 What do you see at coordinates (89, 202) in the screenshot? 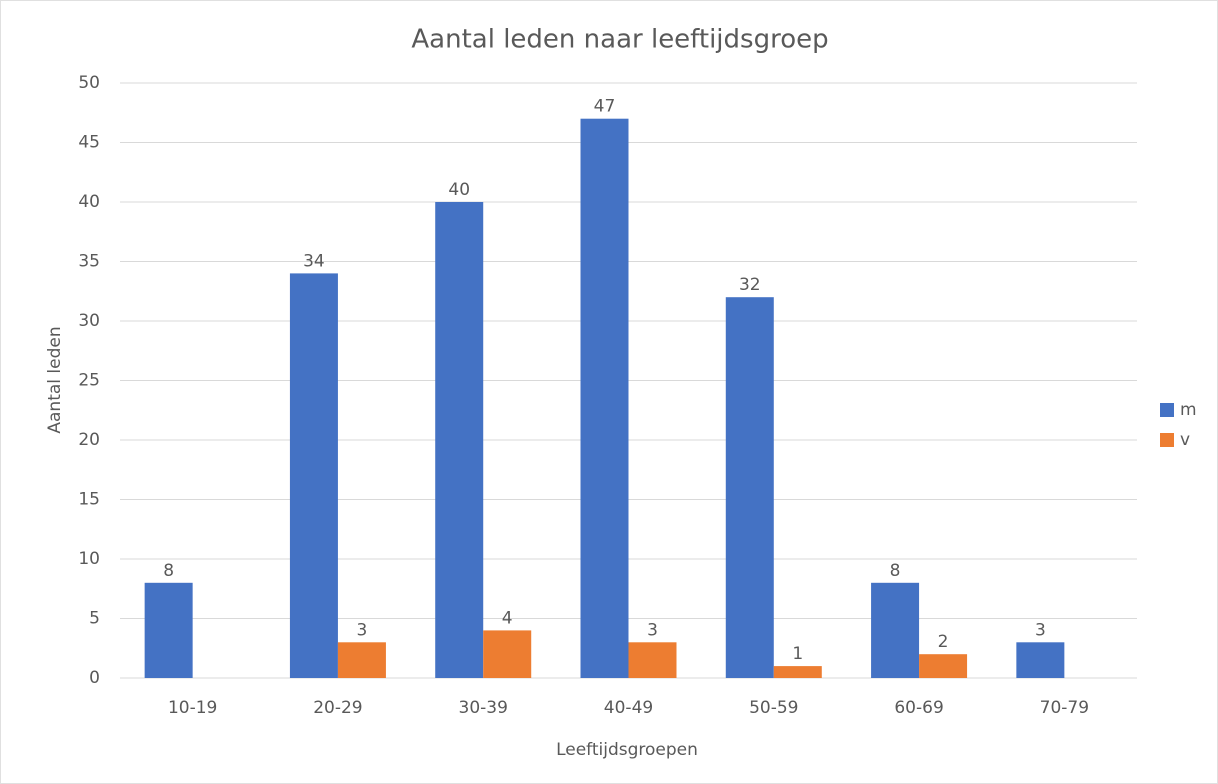
I see `y-tick-label: 40` at bounding box center [89, 202].